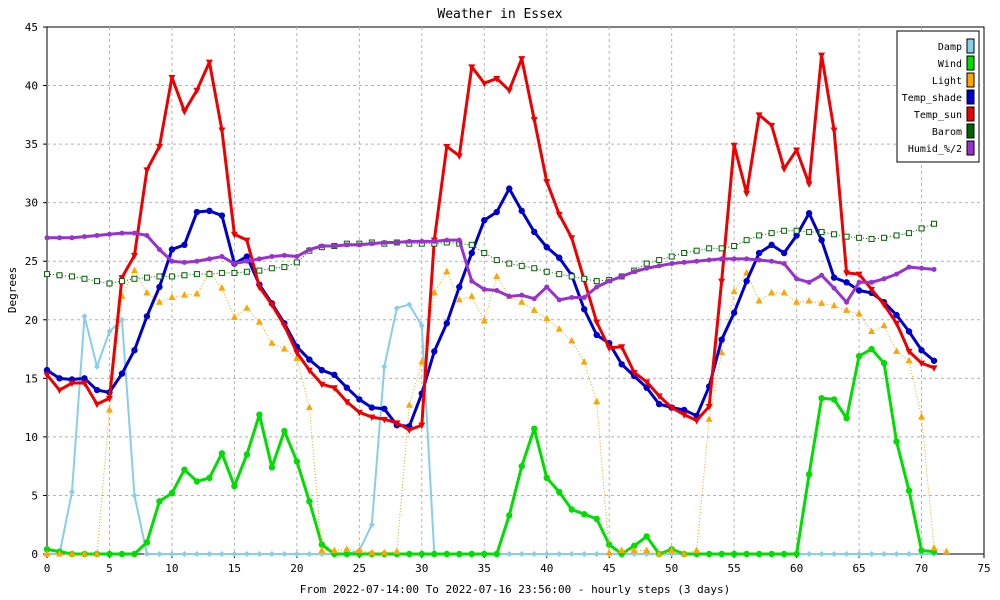 This screenshot has height=600, width=1000. What do you see at coordinates (950, 47) in the screenshot?
I see `legend-label: Damp` at bounding box center [950, 47].